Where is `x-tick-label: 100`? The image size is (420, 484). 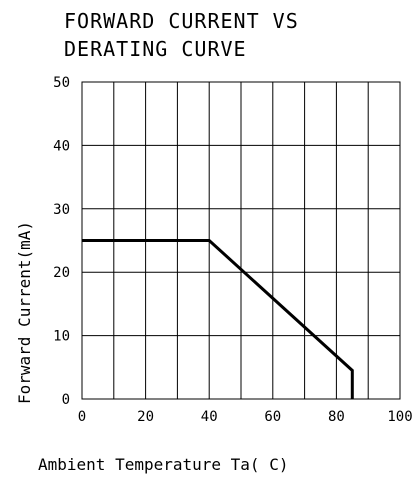 x-tick-label: 100 is located at coordinates (399, 417).